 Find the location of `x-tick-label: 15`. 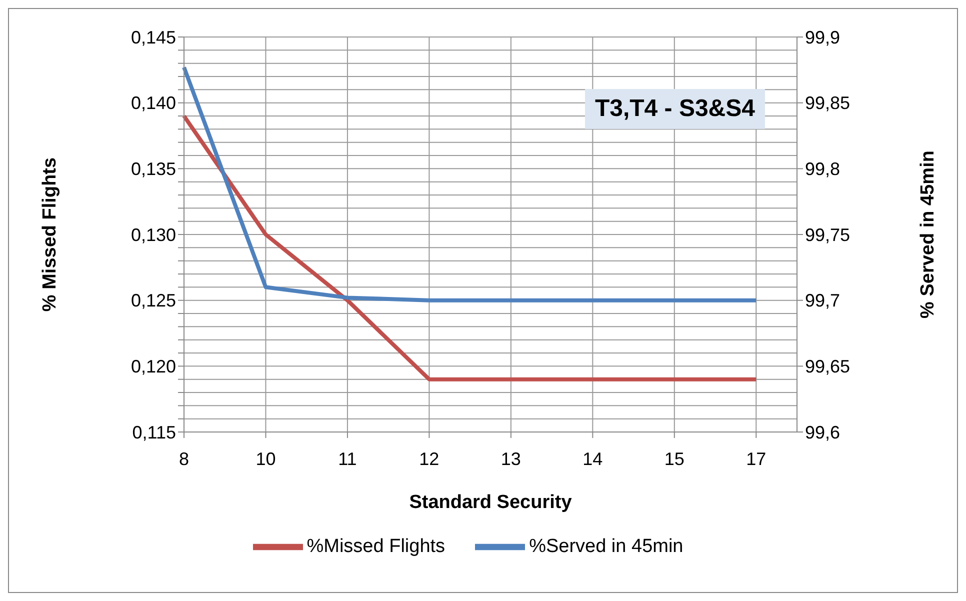

x-tick-label: 15 is located at coordinates (674, 458).